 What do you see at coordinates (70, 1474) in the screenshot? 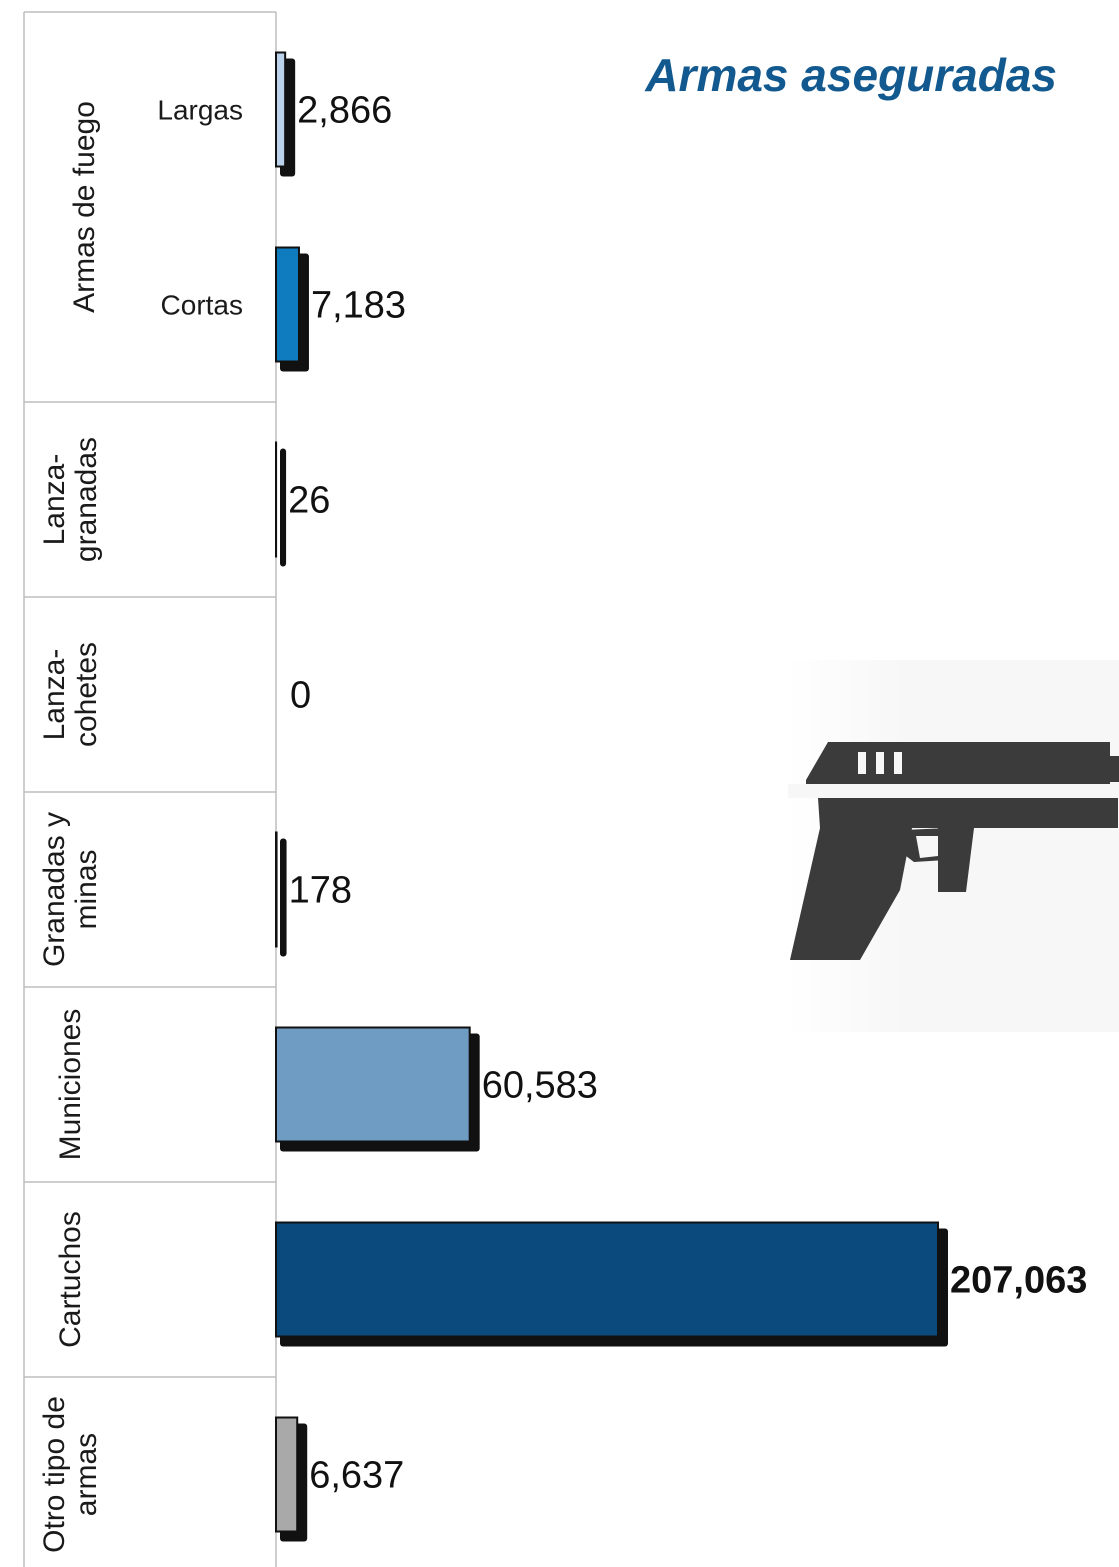
I see `group-label: Otro tipo dearmas` at bounding box center [70, 1474].